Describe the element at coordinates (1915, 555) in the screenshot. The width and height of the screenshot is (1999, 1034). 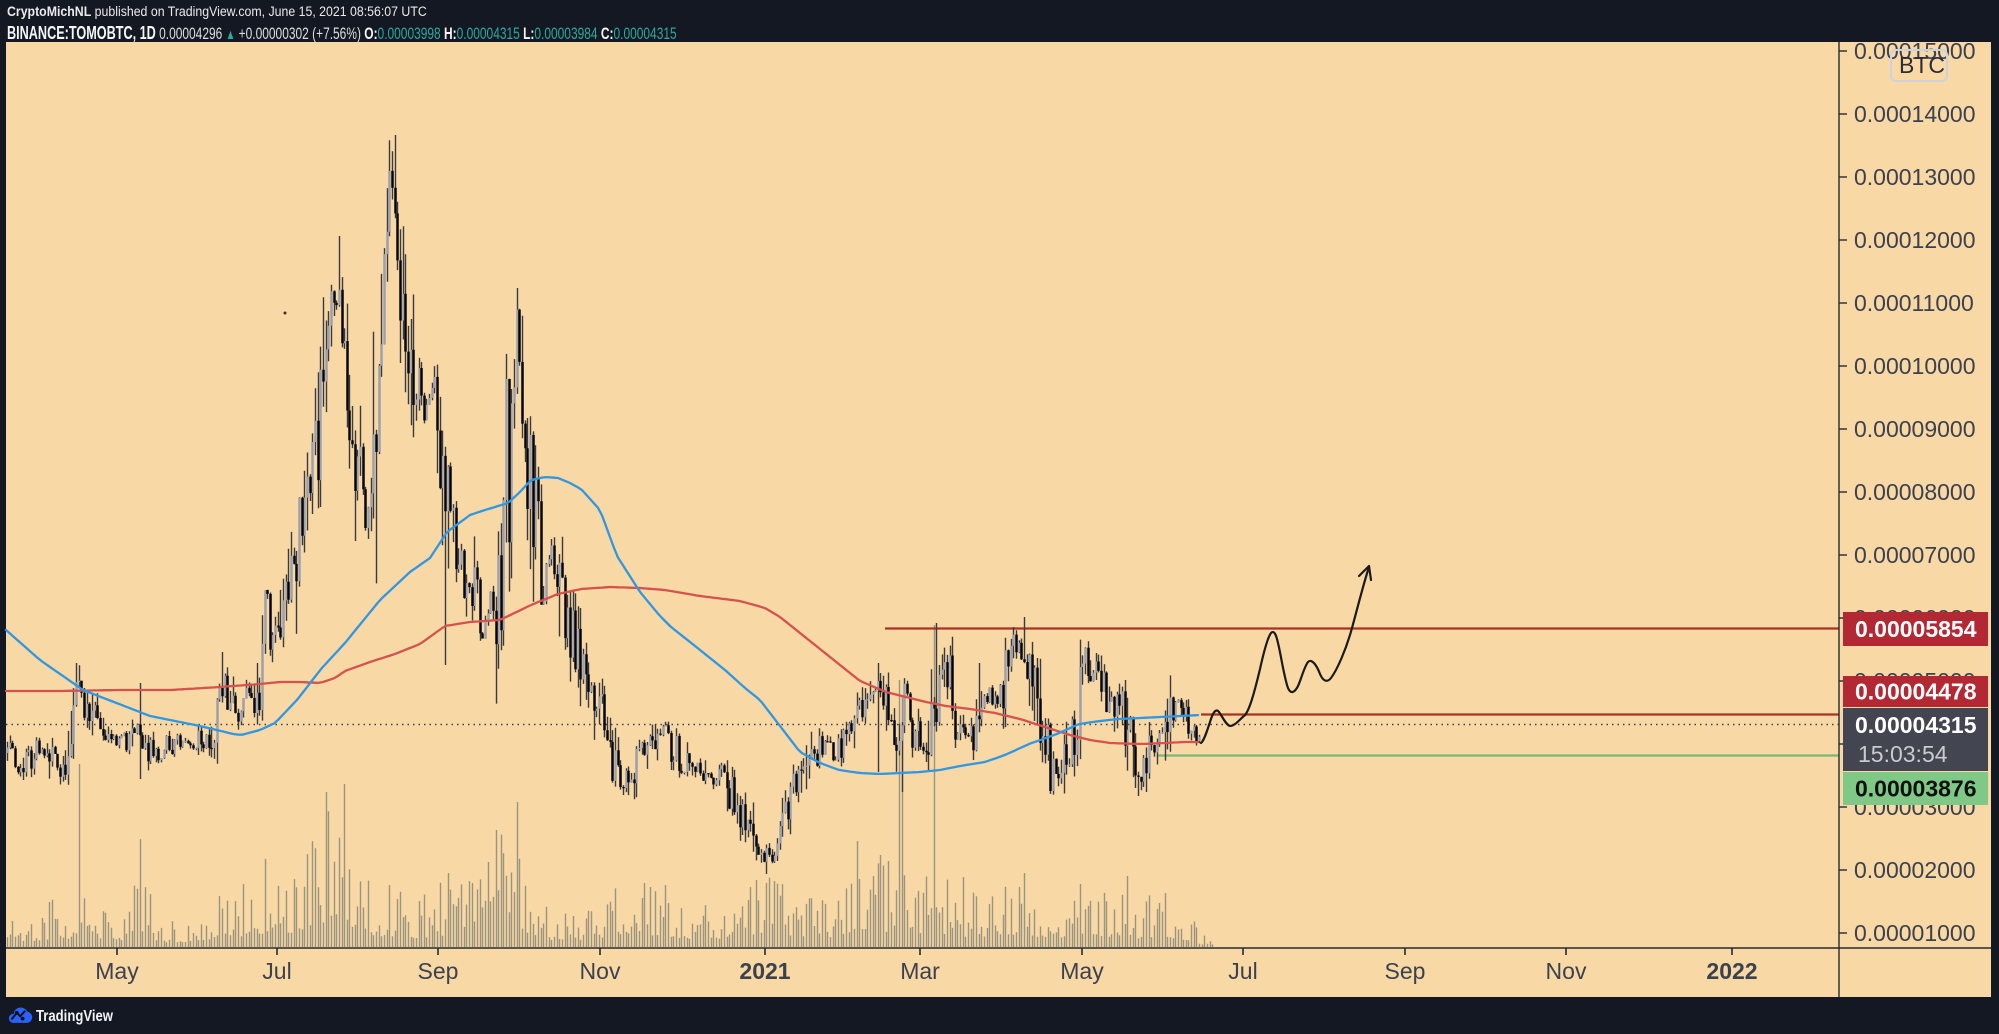
I see `svg-text: 0.00007000` at that location.